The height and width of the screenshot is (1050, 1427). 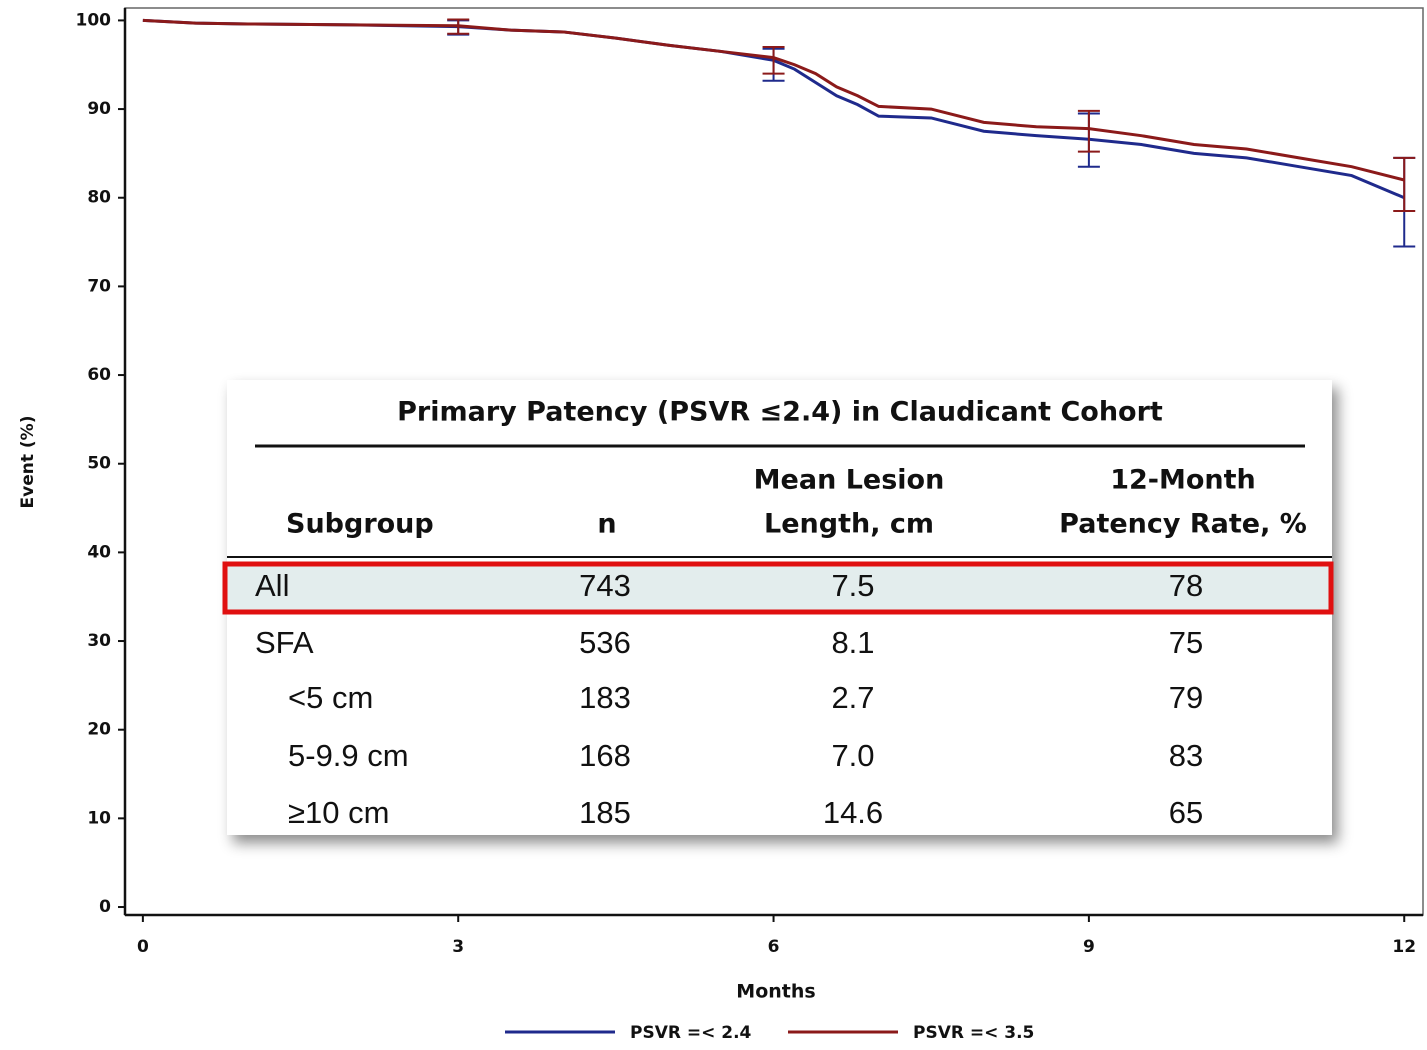 I want to click on table-cell: SFA, so click(x=284, y=642).